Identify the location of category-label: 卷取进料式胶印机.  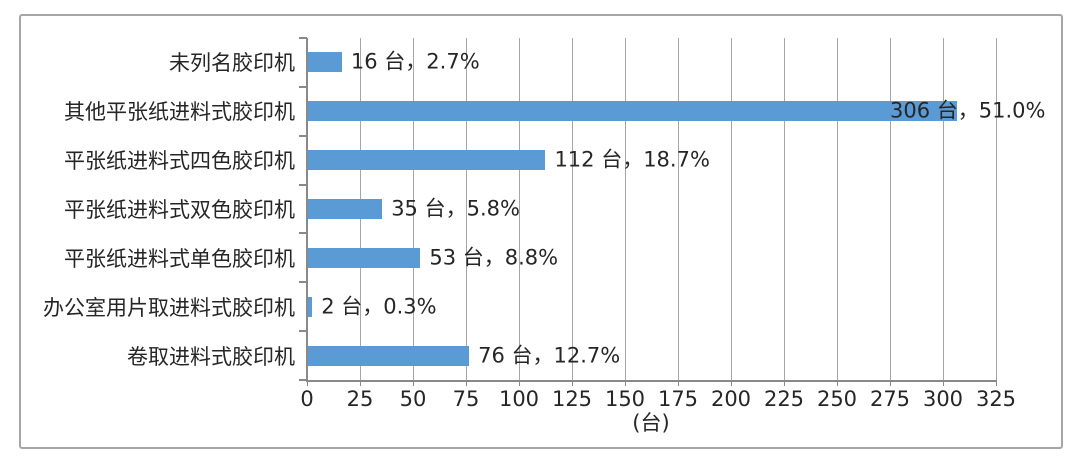
(211, 356).